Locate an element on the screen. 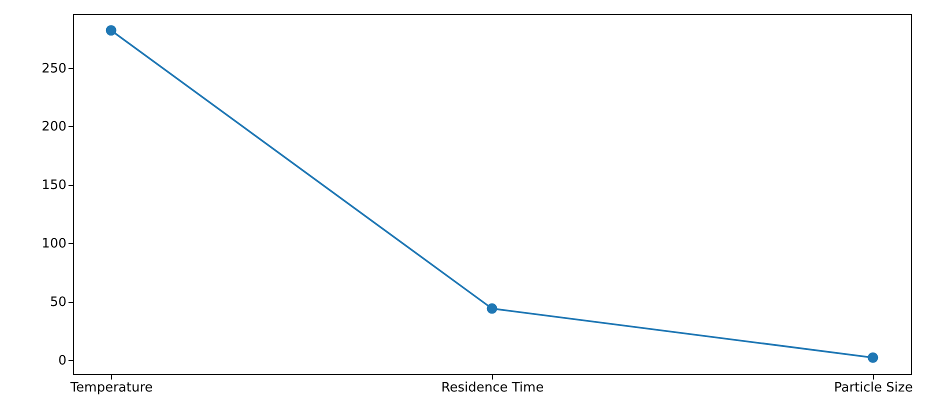  y-tick-label: 250 is located at coordinates (54, 68).